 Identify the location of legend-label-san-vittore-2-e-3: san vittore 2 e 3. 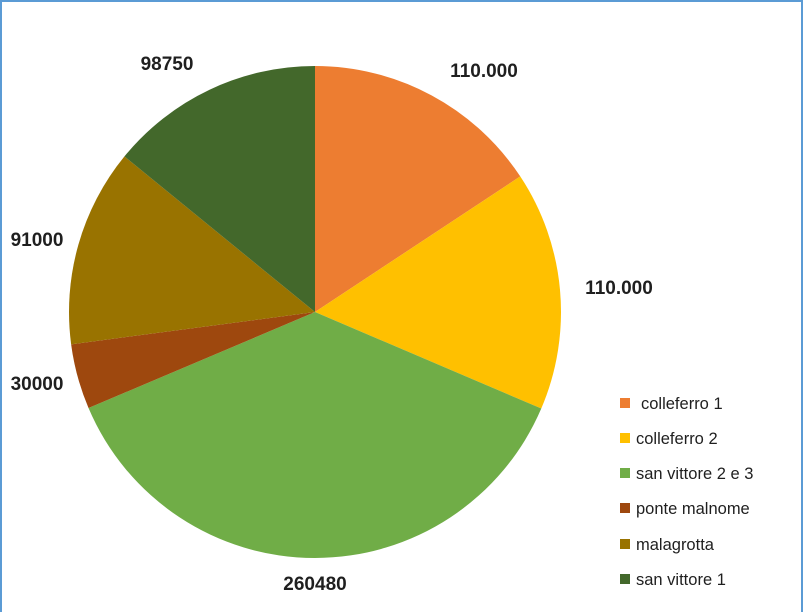
(694, 474).